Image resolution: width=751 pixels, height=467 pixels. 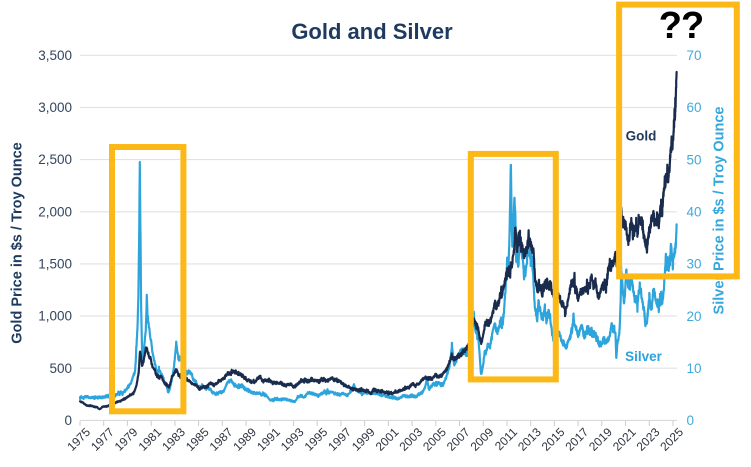 I want to click on svg-text: 20, so click(x=694, y=316).